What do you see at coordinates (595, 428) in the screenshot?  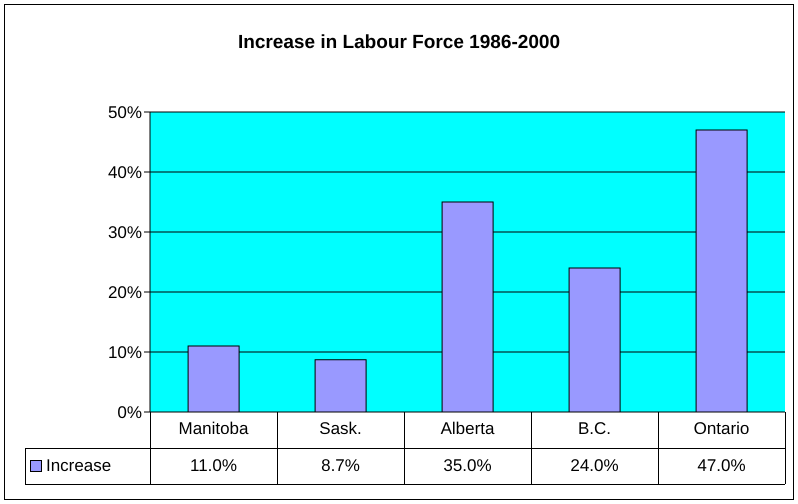 I see `x-tick-label: B.C.` at bounding box center [595, 428].